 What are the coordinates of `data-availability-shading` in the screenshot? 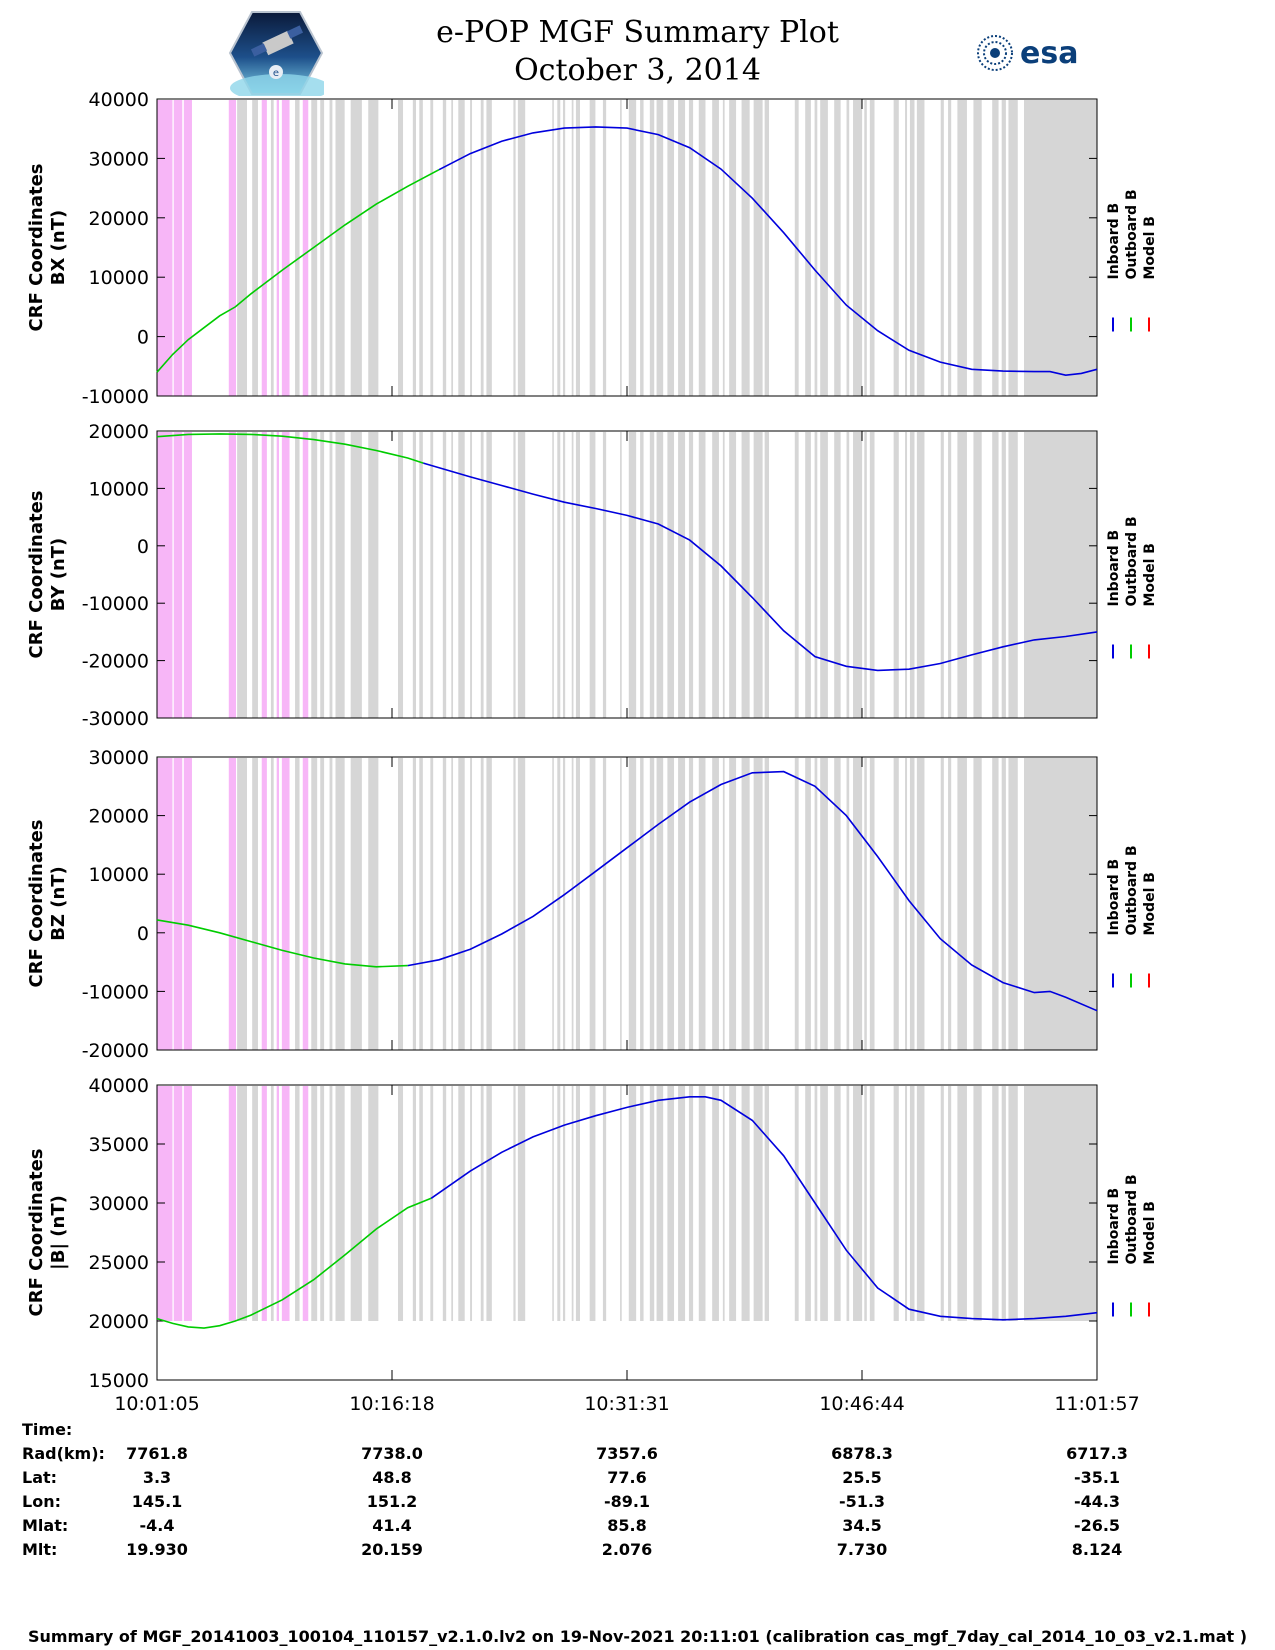 It's located at (627, 575).